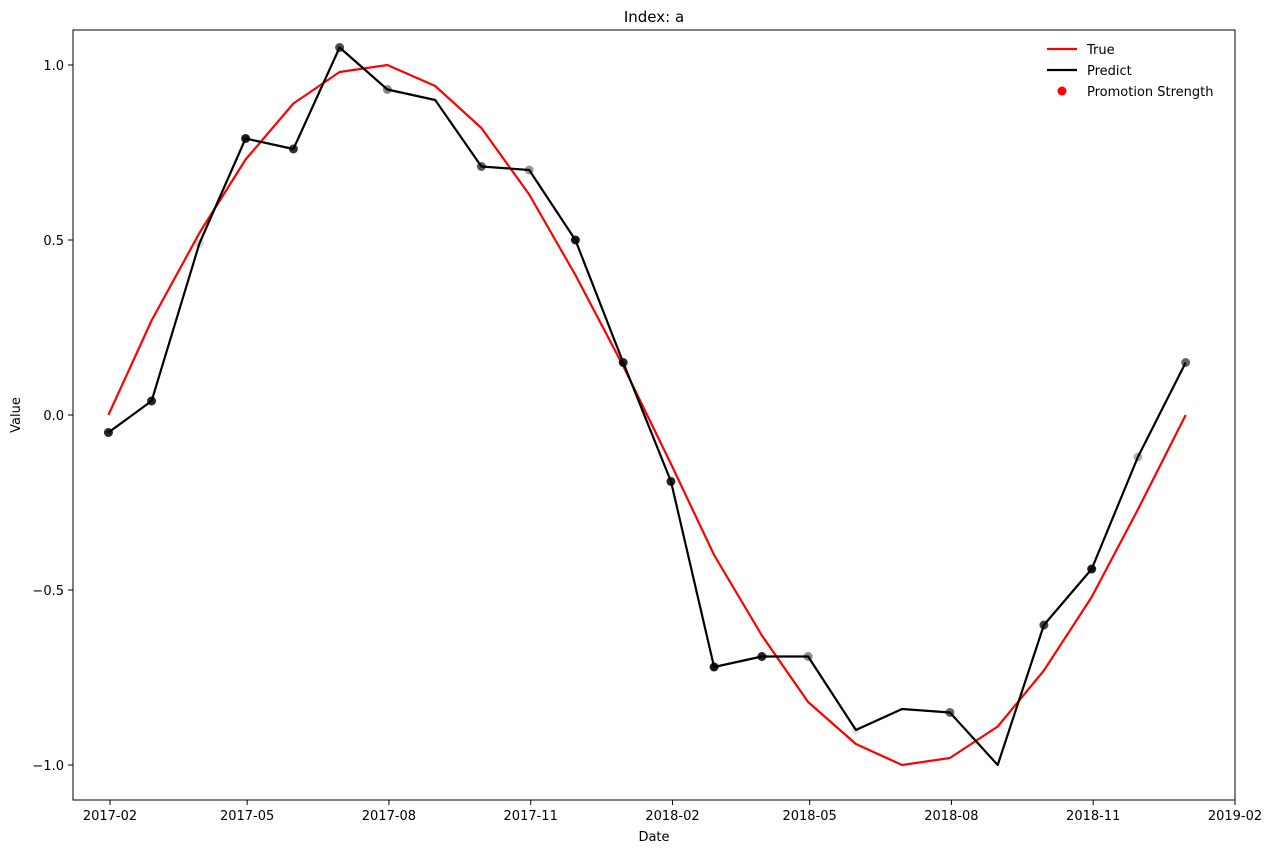 The image size is (1266, 853). I want to click on y-tick-label: 0.5, so click(53, 241).